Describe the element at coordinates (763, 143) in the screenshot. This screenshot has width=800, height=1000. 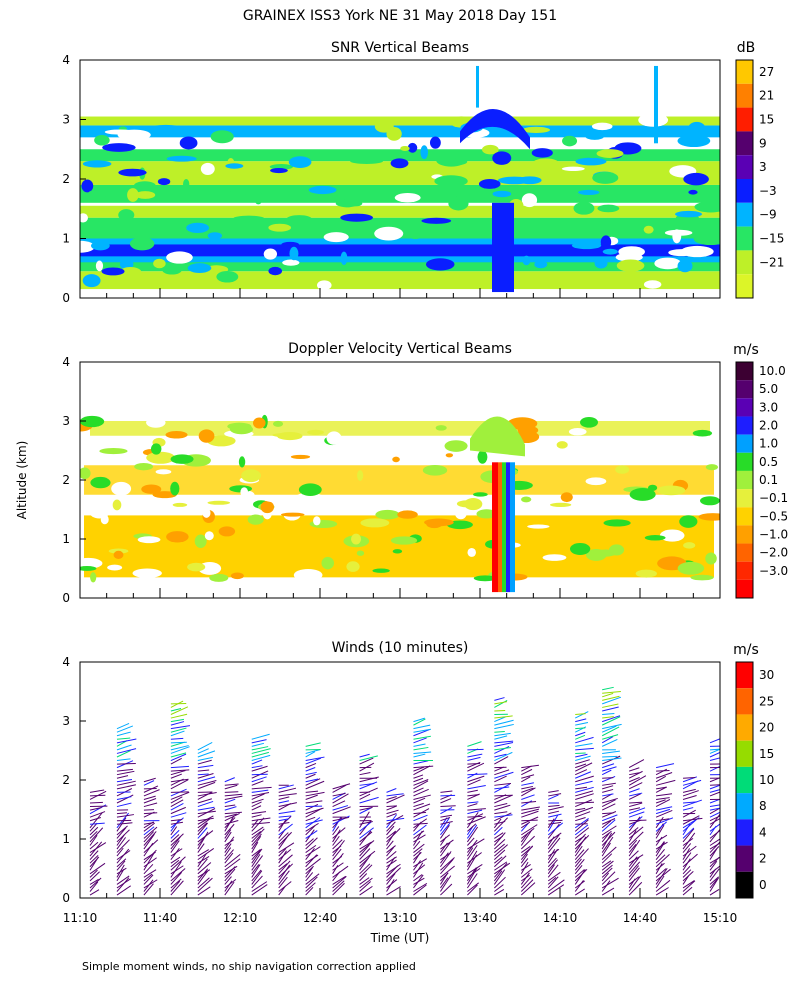
I see `colorbar-label: 9` at that location.